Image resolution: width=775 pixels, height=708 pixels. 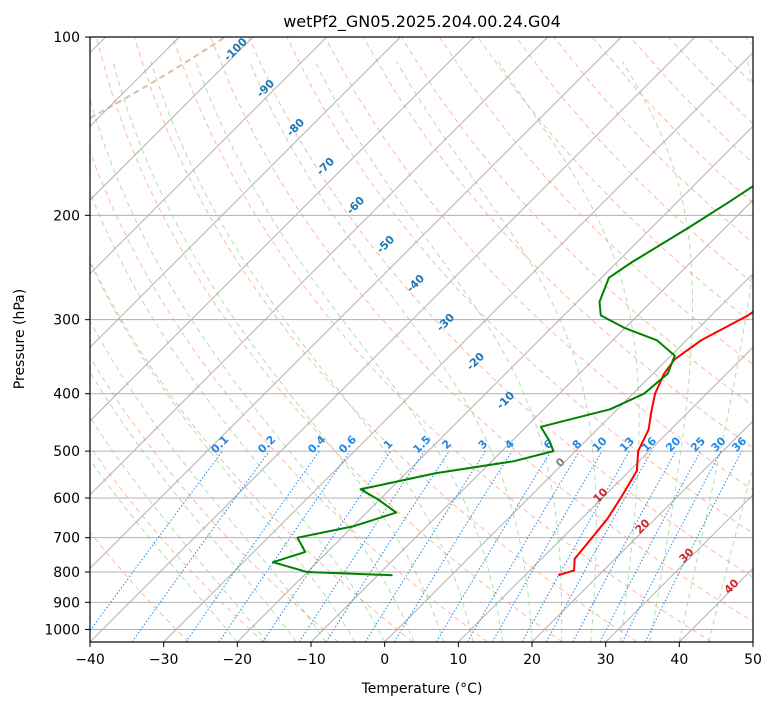 I want to click on x-tick-label: 30, so click(x=606, y=660).